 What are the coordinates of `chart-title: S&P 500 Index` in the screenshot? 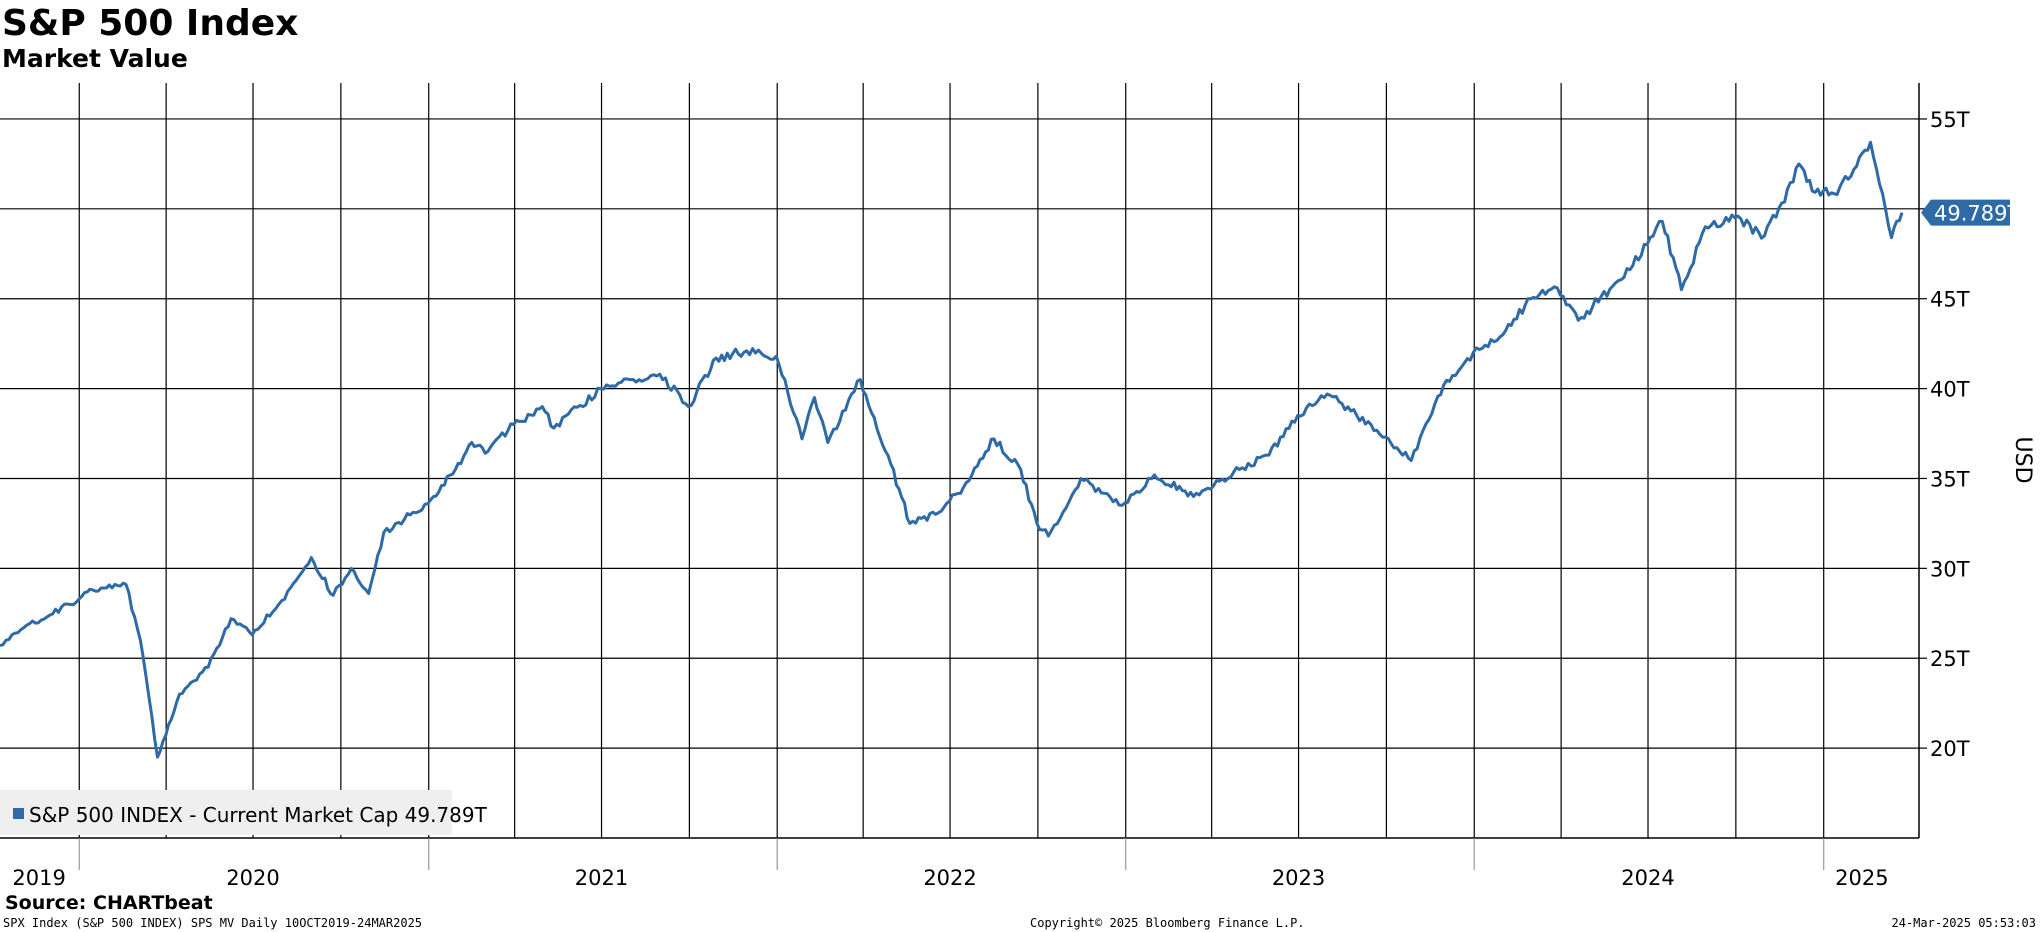 It's located at (150, 23).